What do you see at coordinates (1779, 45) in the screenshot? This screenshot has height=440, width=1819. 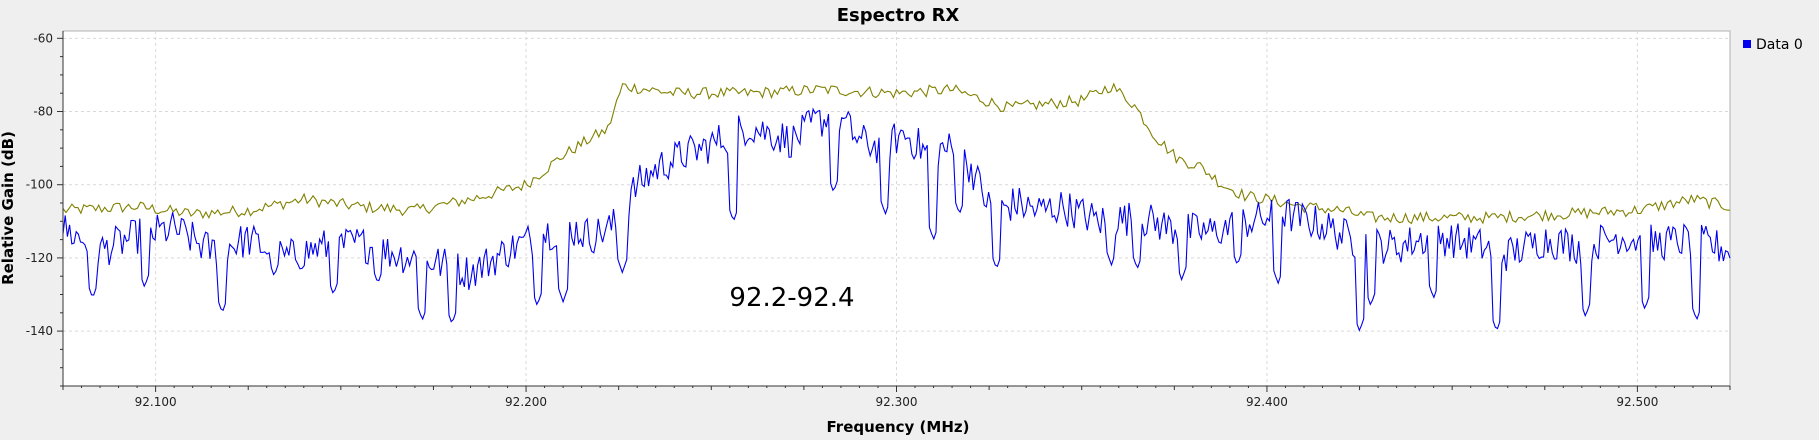 I see `legend-label-data-0: Data 0` at bounding box center [1779, 45].